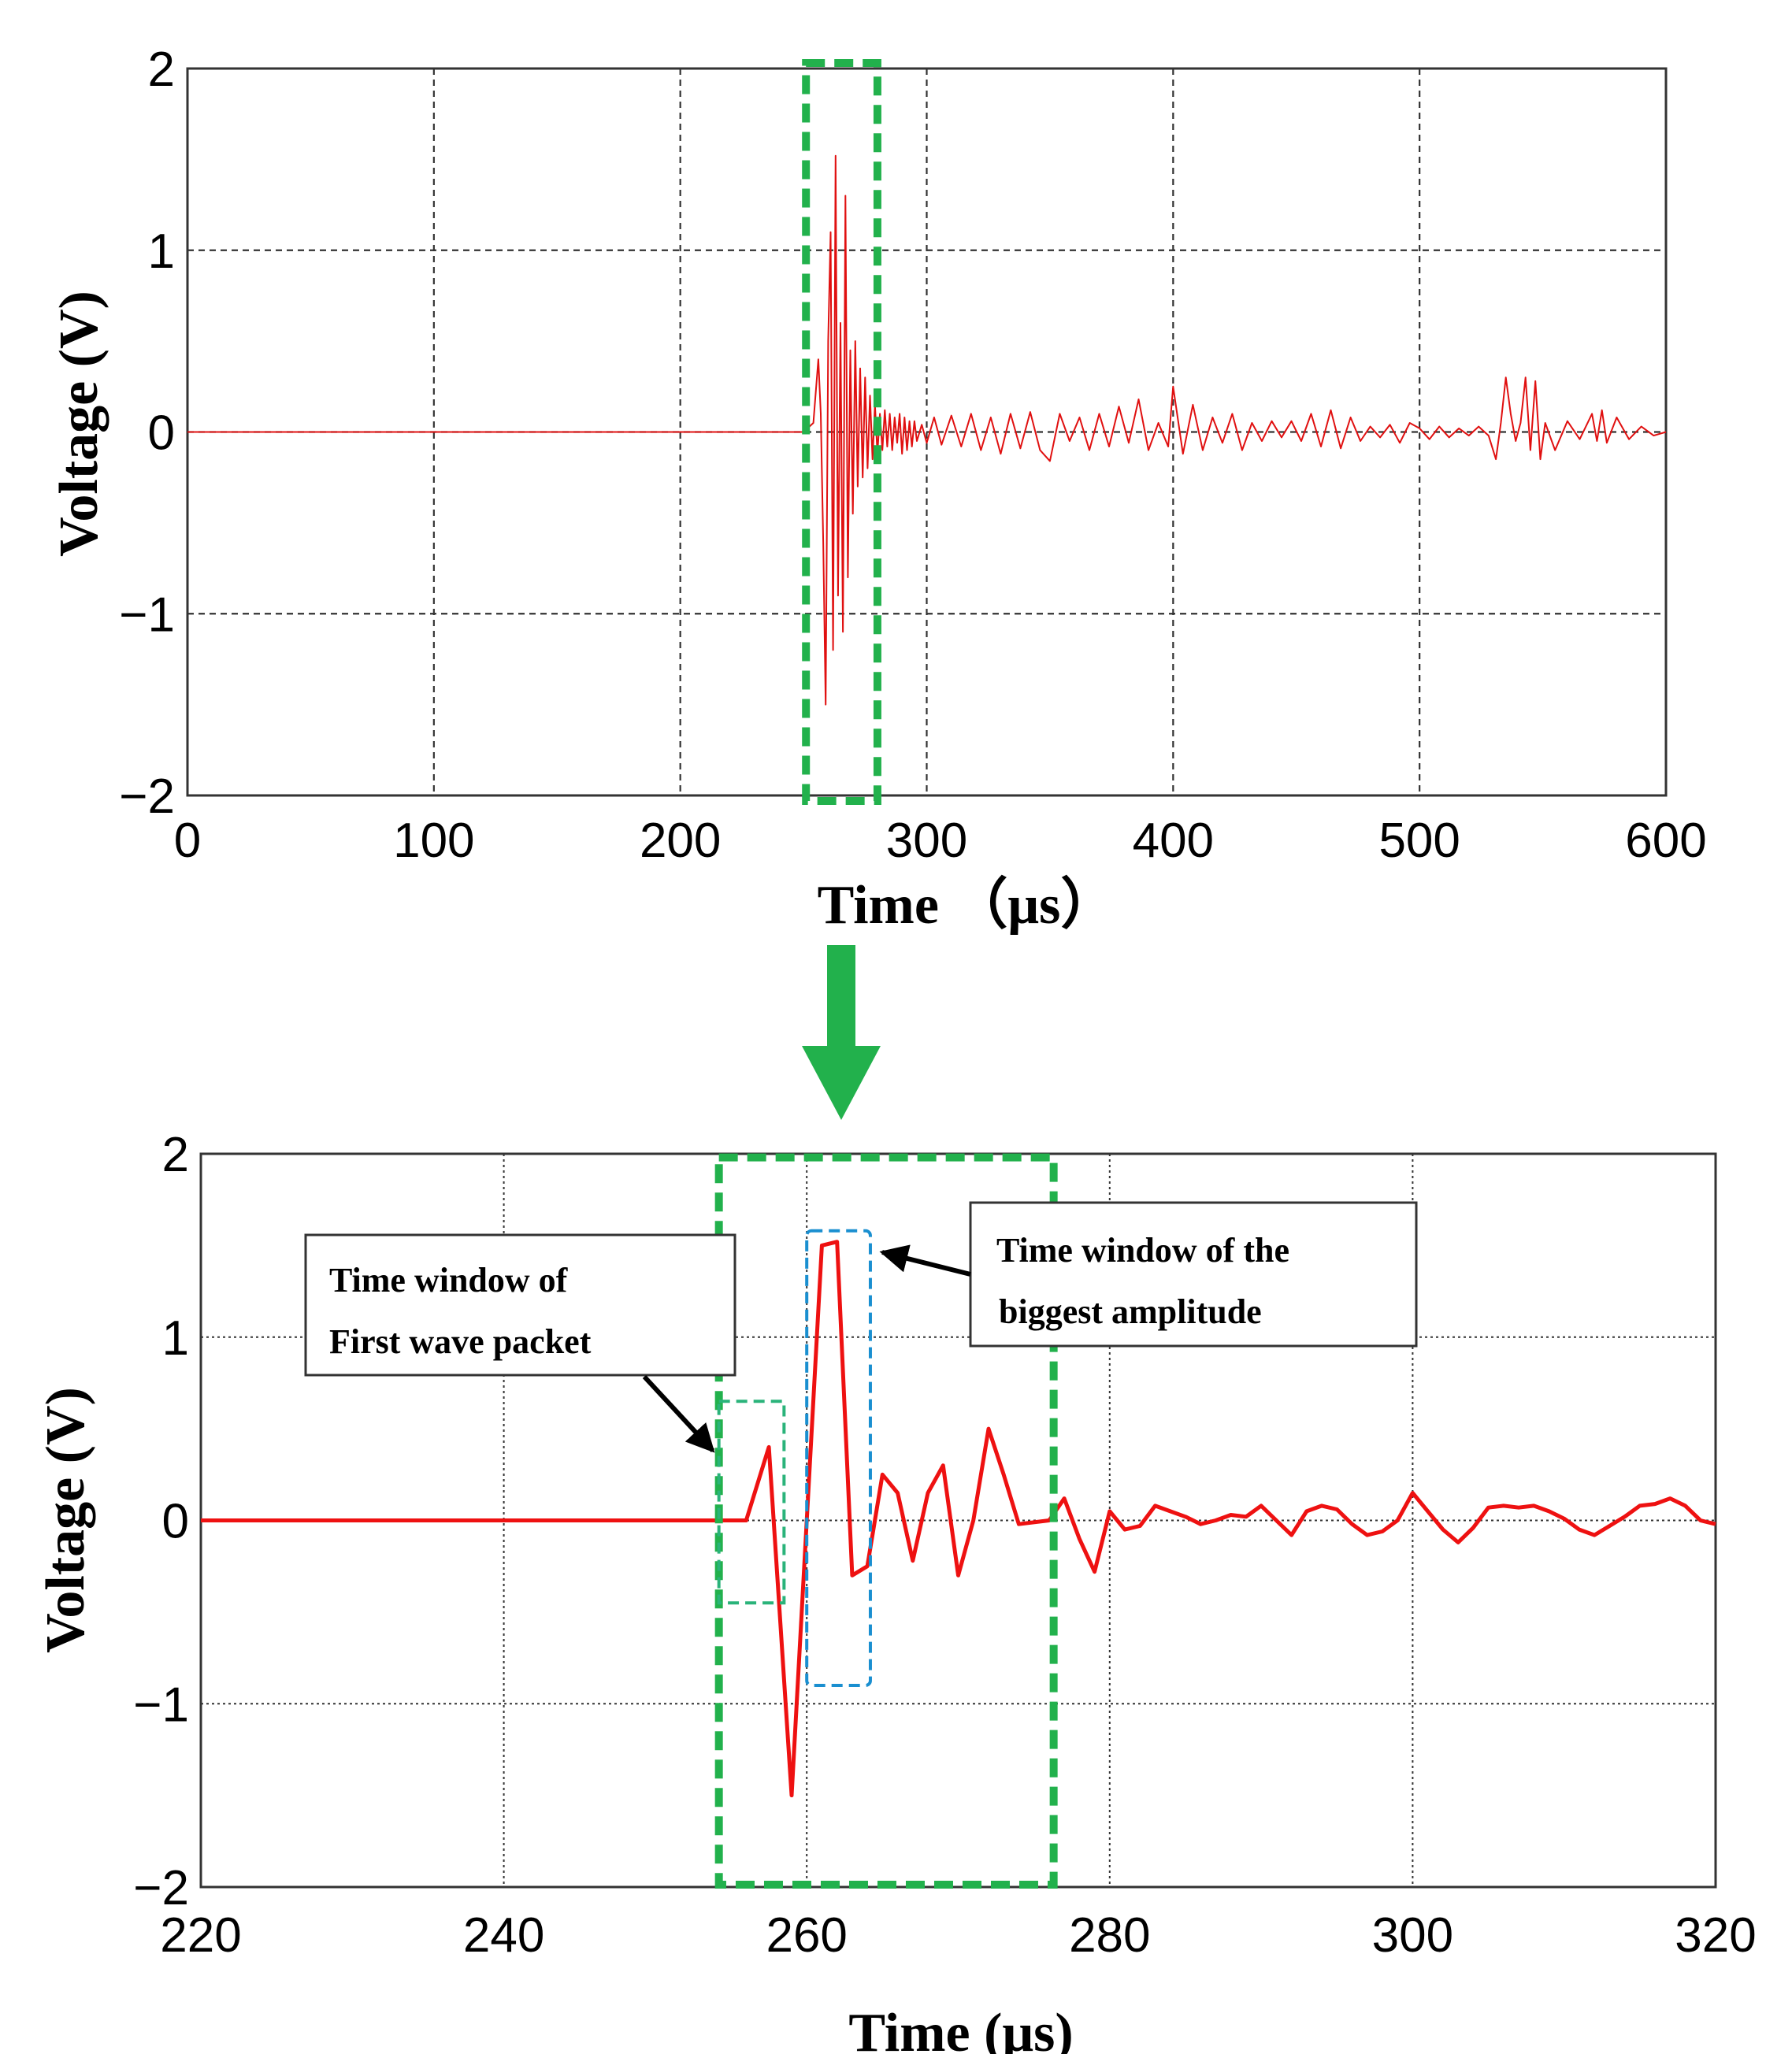  I want to click on x-tick-label: 260, so click(806, 1935).